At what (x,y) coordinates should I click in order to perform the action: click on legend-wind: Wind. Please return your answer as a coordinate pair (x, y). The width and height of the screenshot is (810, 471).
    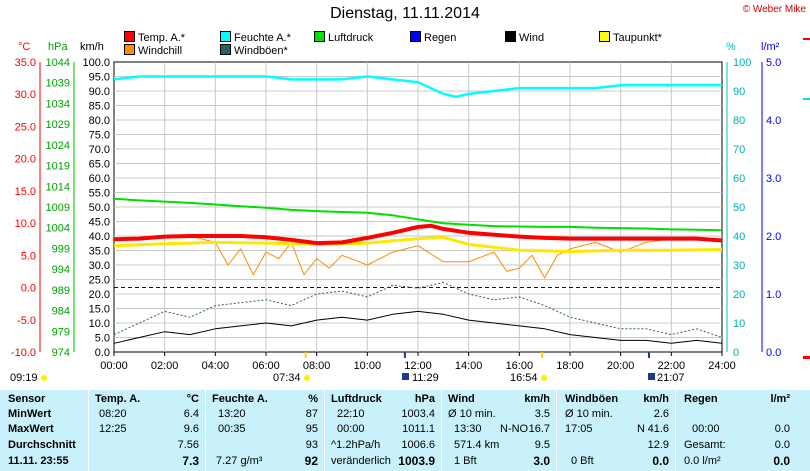
    Looking at the image, I should click on (524, 37).